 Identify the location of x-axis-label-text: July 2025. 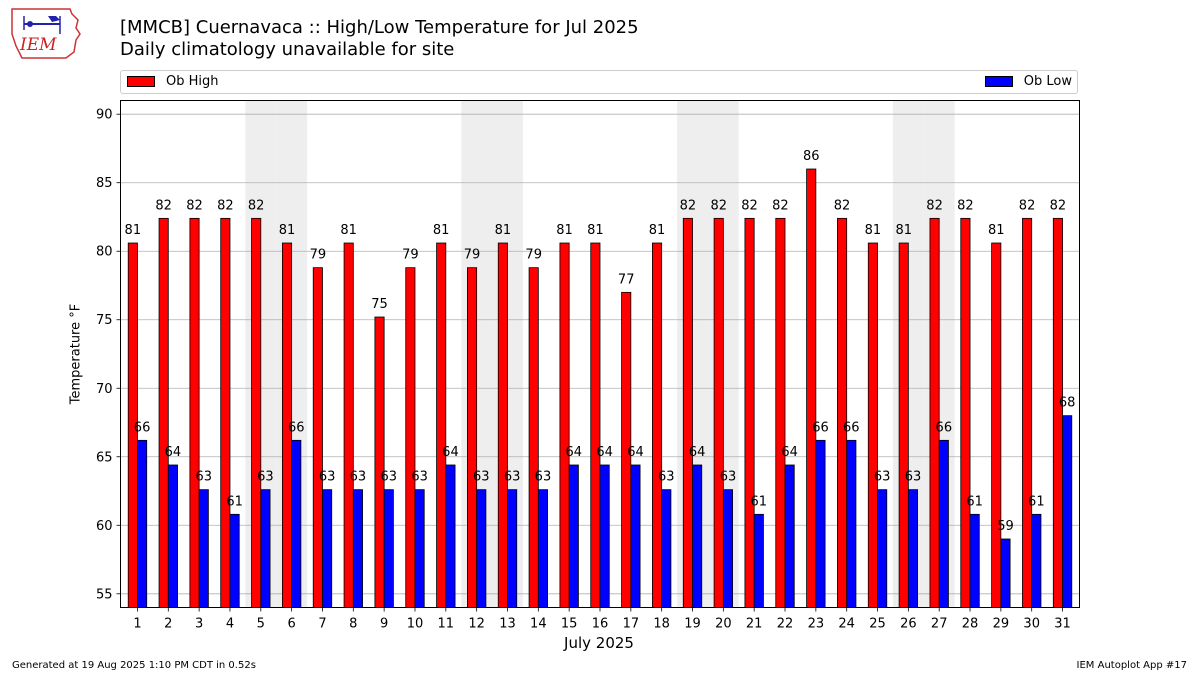
(599, 643).